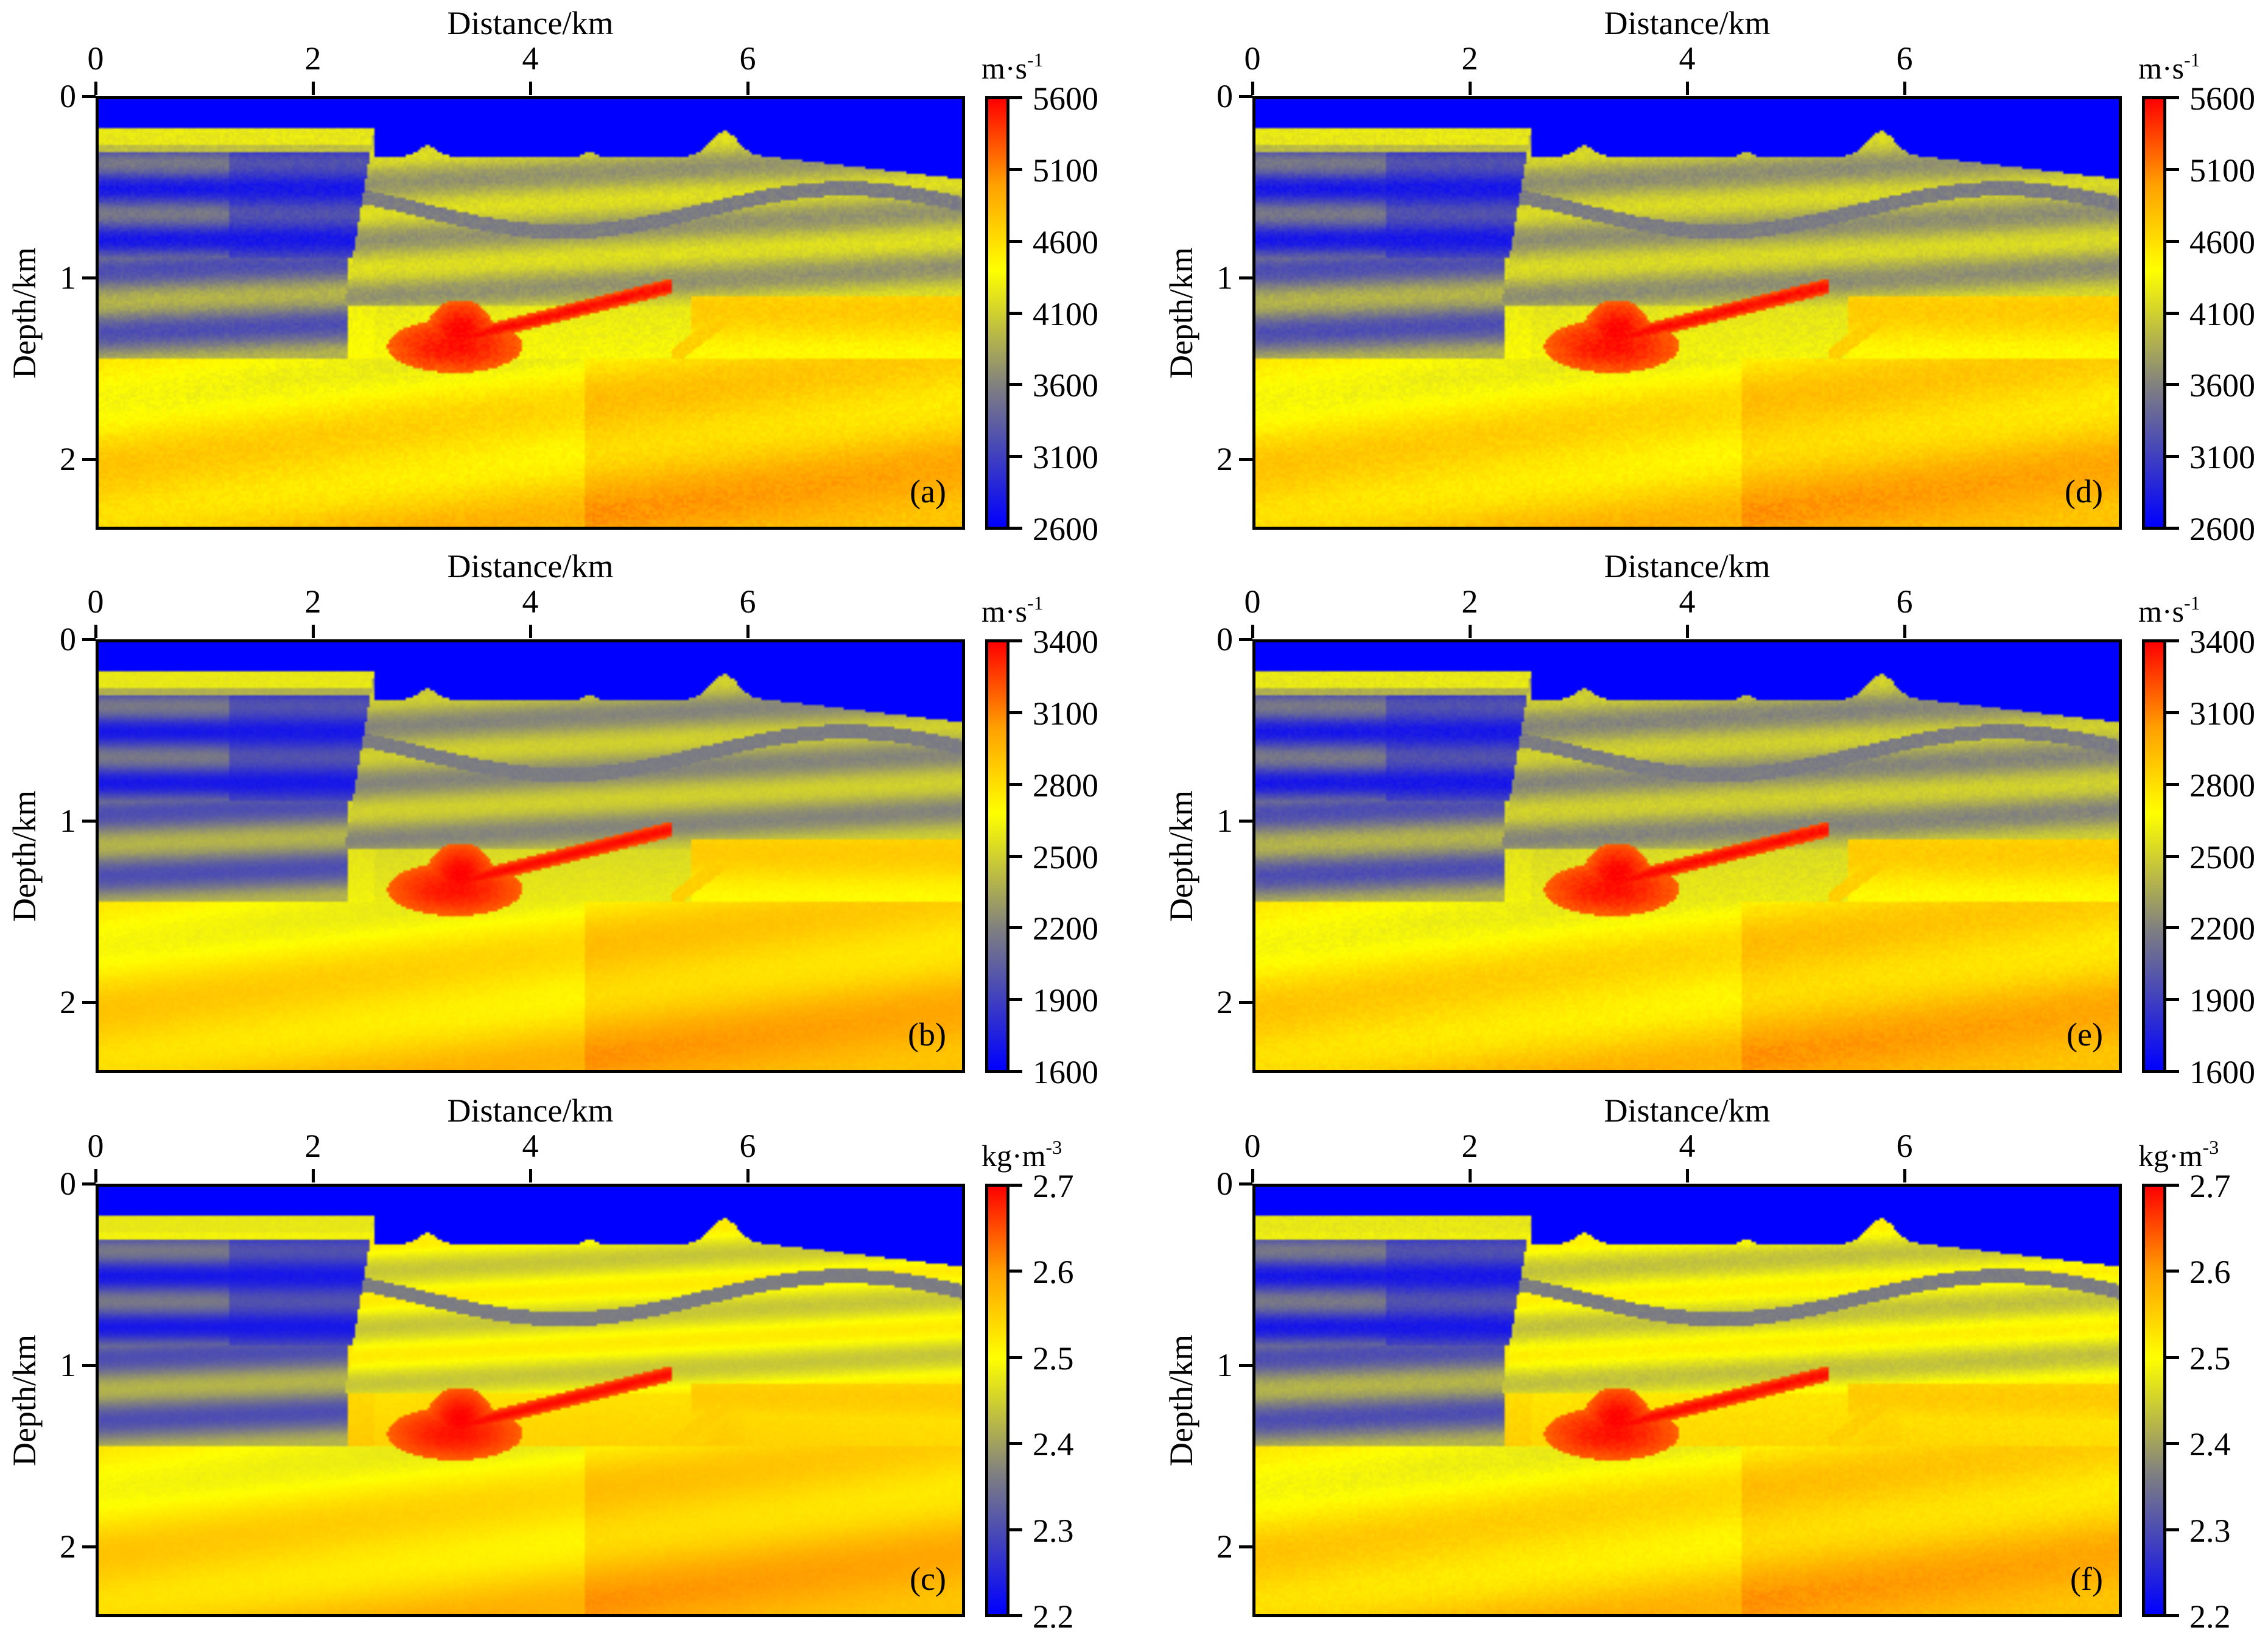  I want to click on colorbar-tick-label: 1600, so click(1065, 1073).